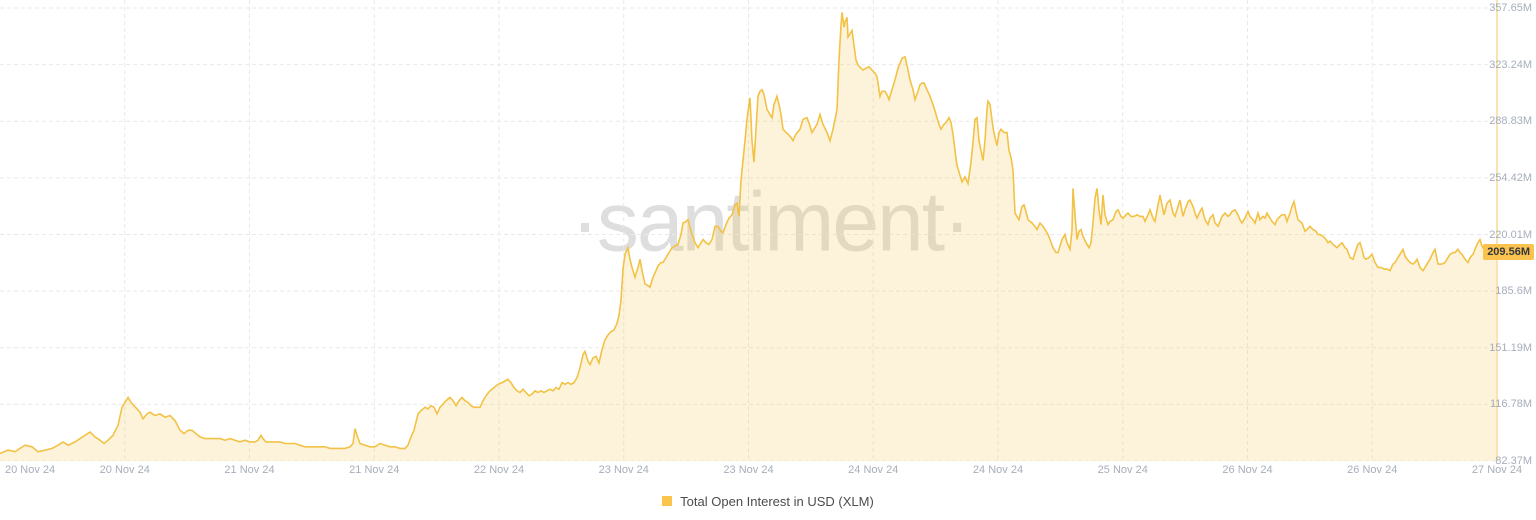 The width and height of the screenshot is (1536, 520). What do you see at coordinates (1510, 8) in the screenshot?
I see `y-axis-label: 357.65M` at bounding box center [1510, 8].